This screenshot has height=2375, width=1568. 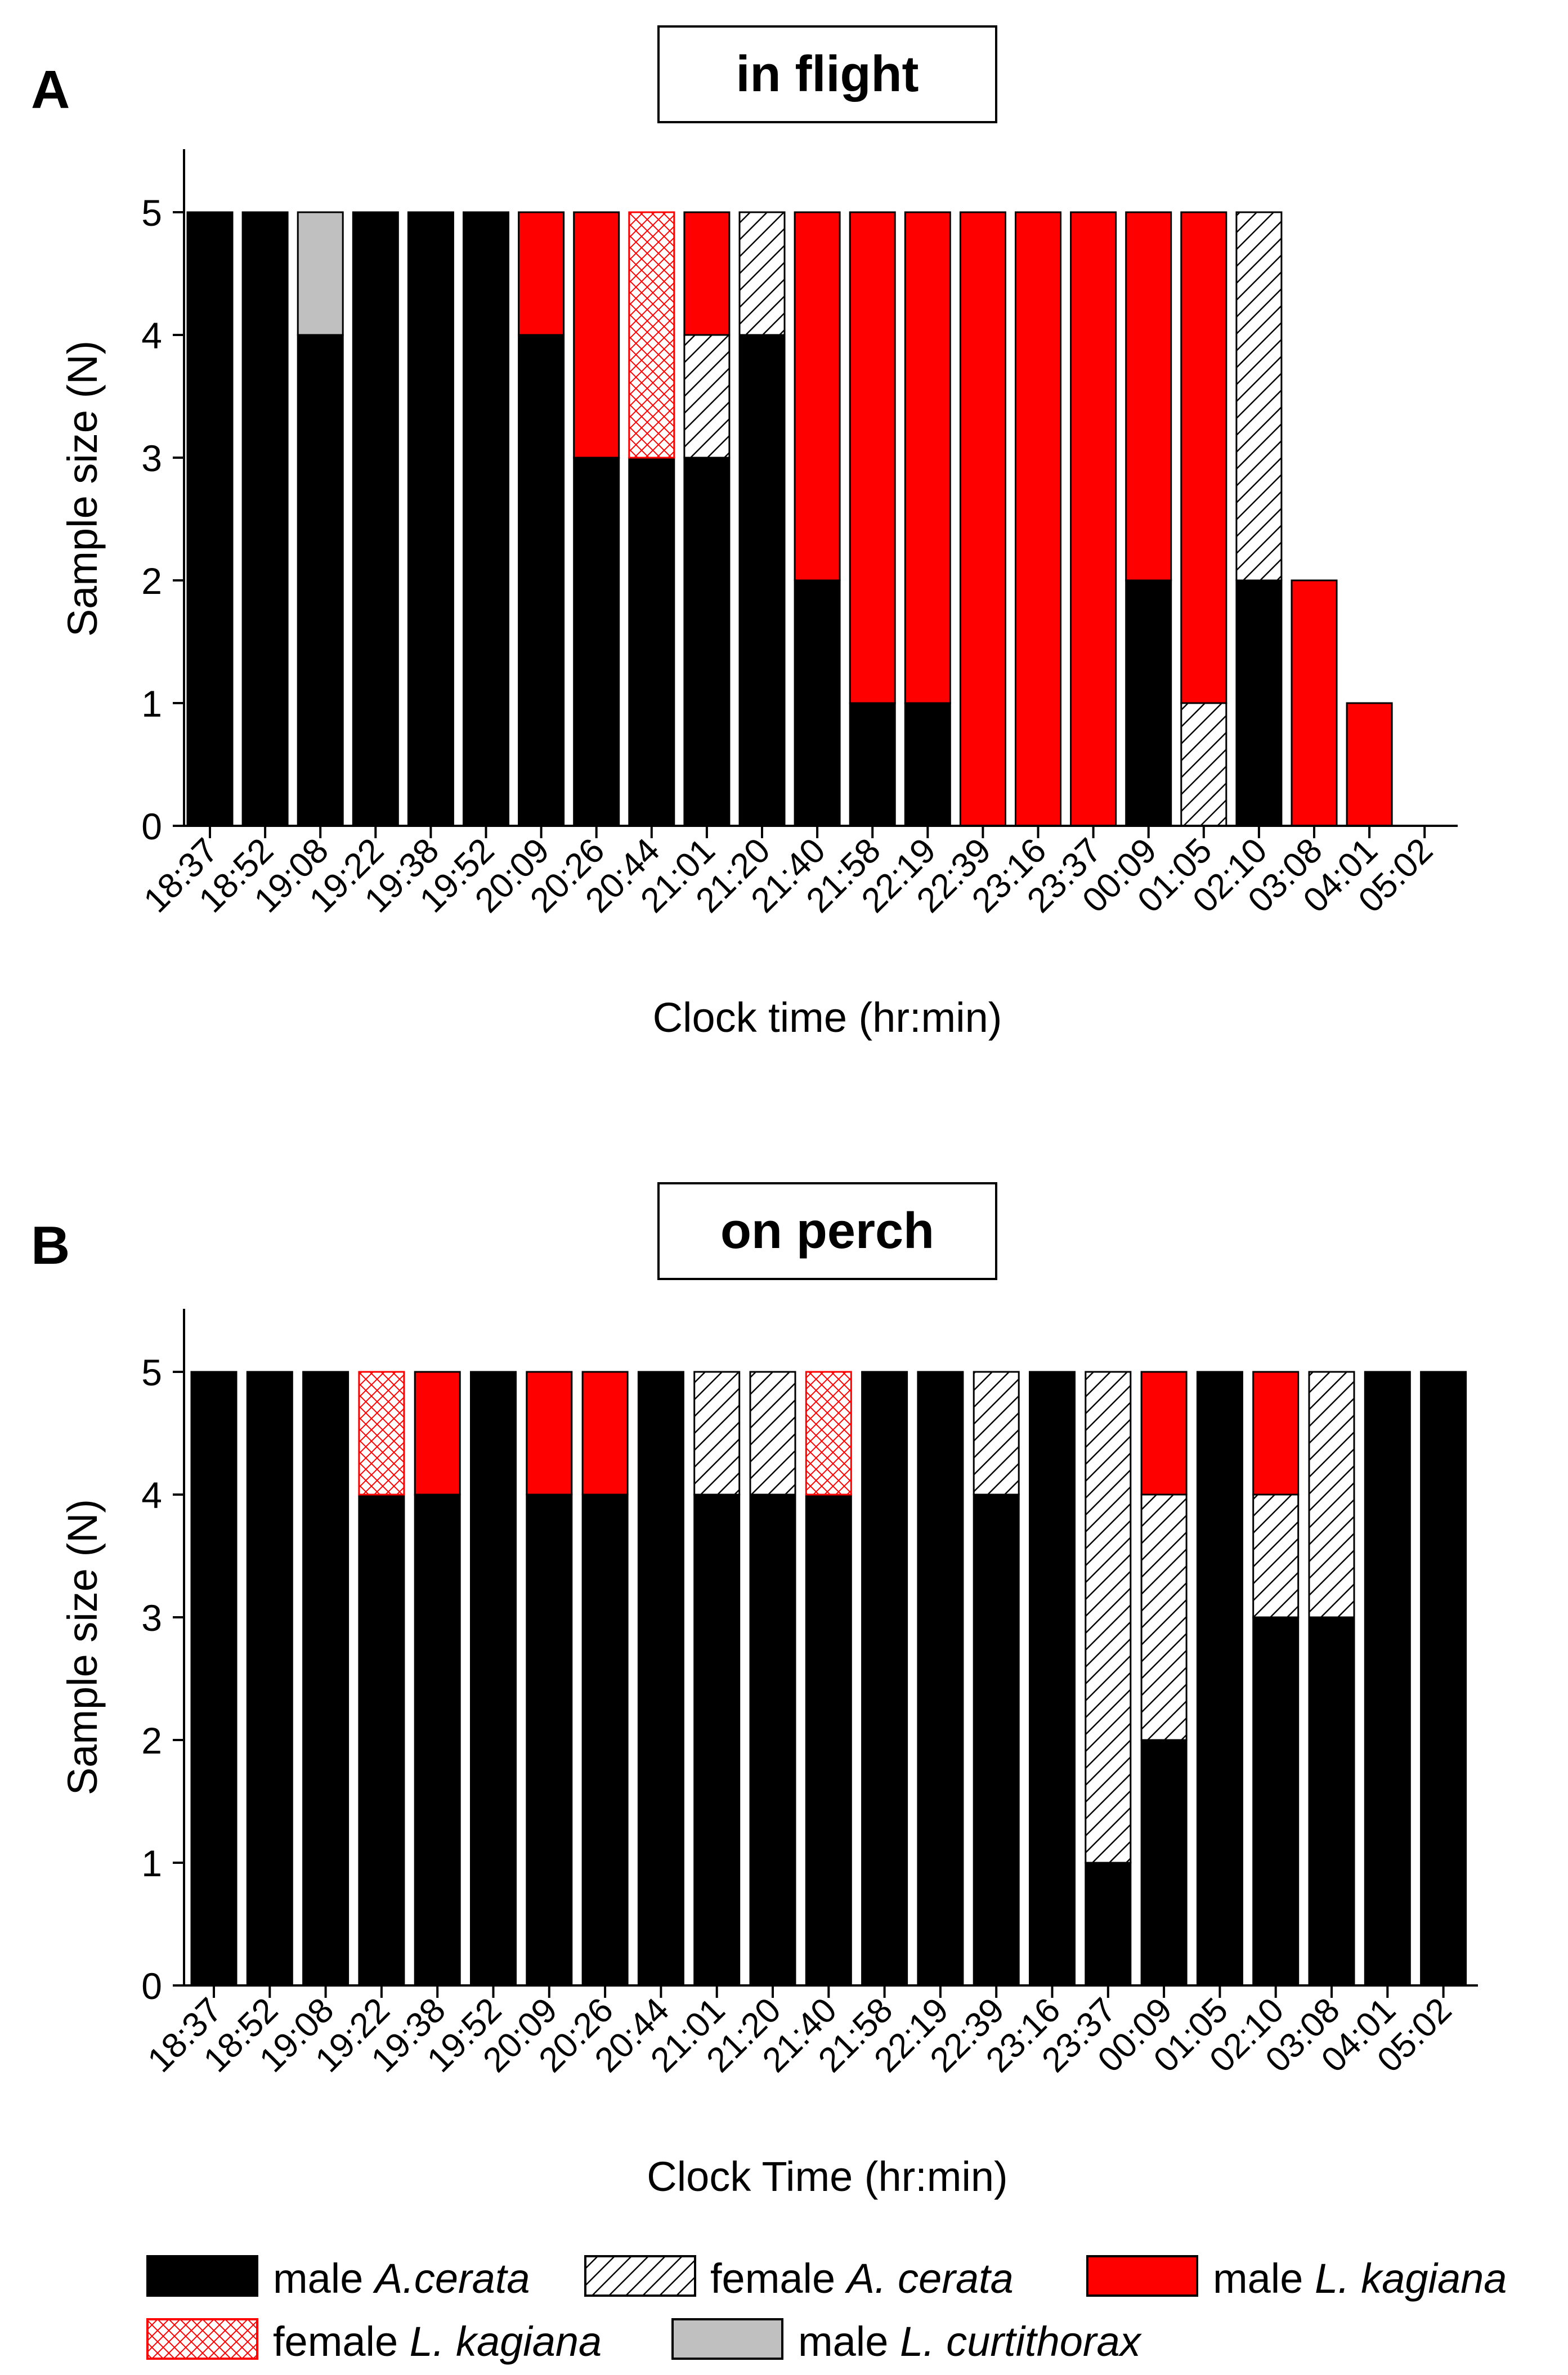 I want to click on legend-swatch-female-a-cerata, so click(x=640, y=2276).